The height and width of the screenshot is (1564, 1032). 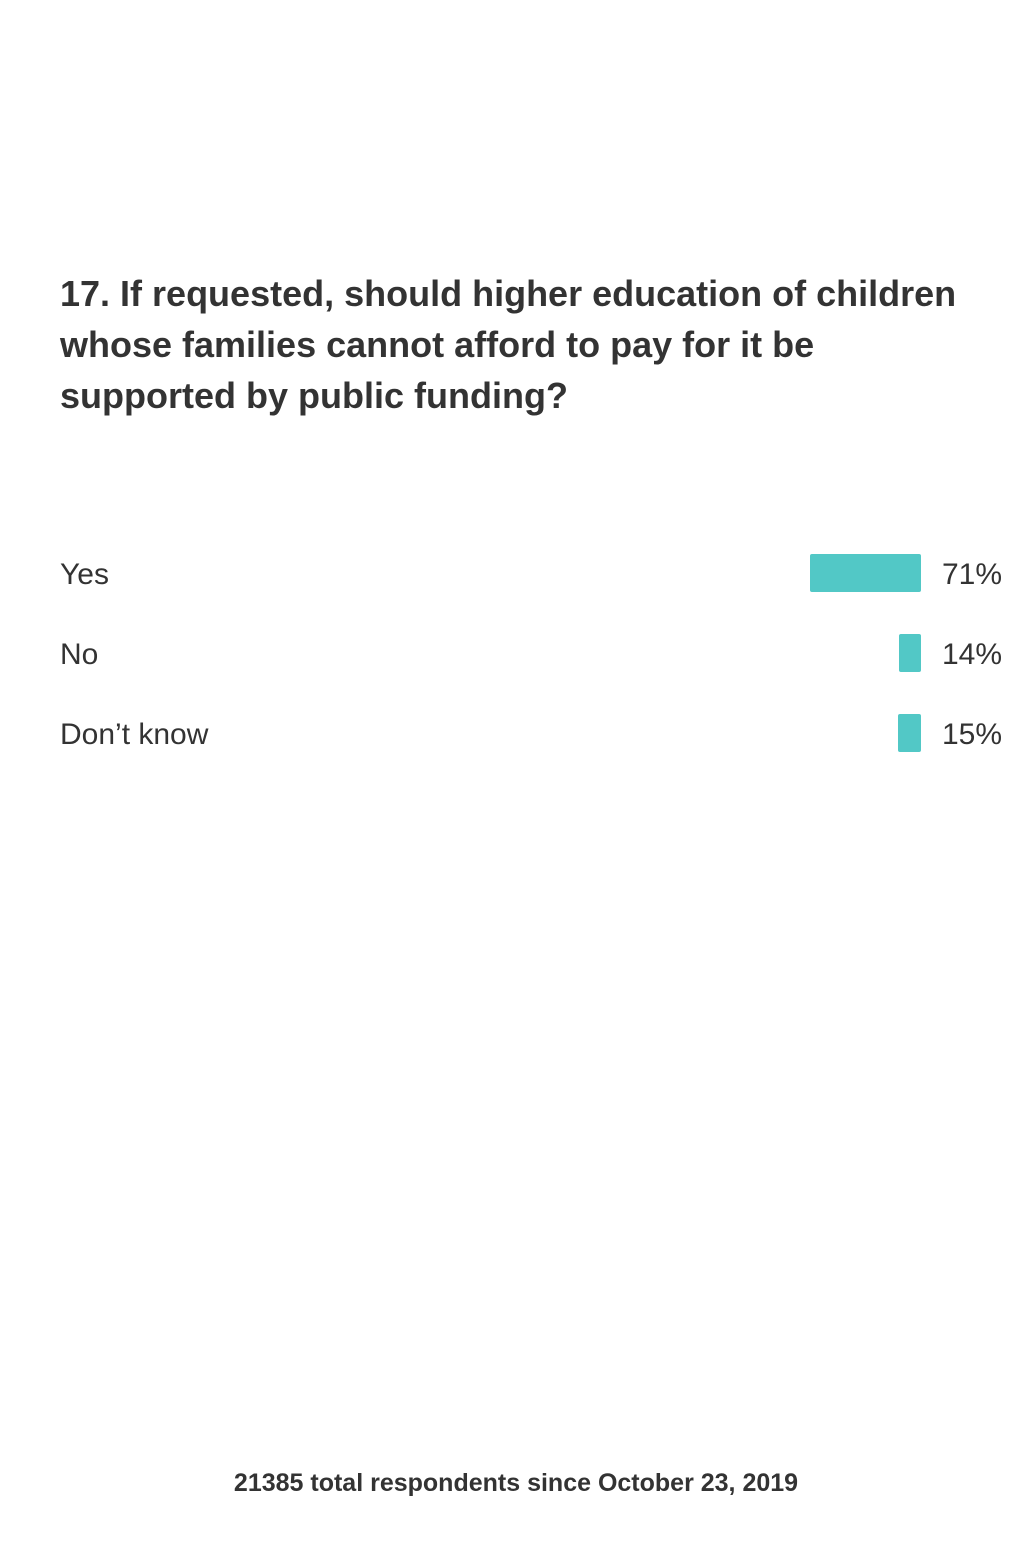 I want to click on answer-label: No, so click(x=79, y=654).